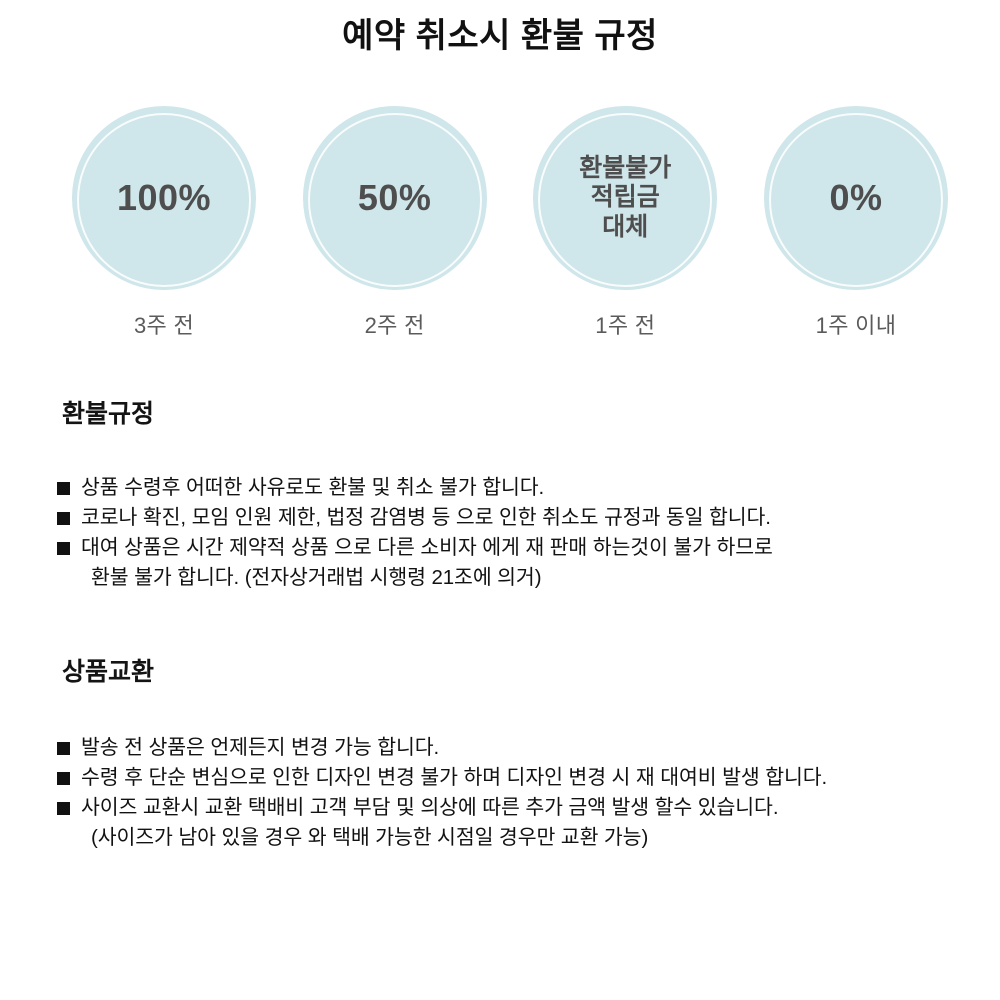 Image resolution: width=1000 pixels, height=1000 pixels. What do you see at coordinates (625, 167) in the screenshot?
I see `refund-circle-value-line: 환불불가` at bounding box center [625, 167].